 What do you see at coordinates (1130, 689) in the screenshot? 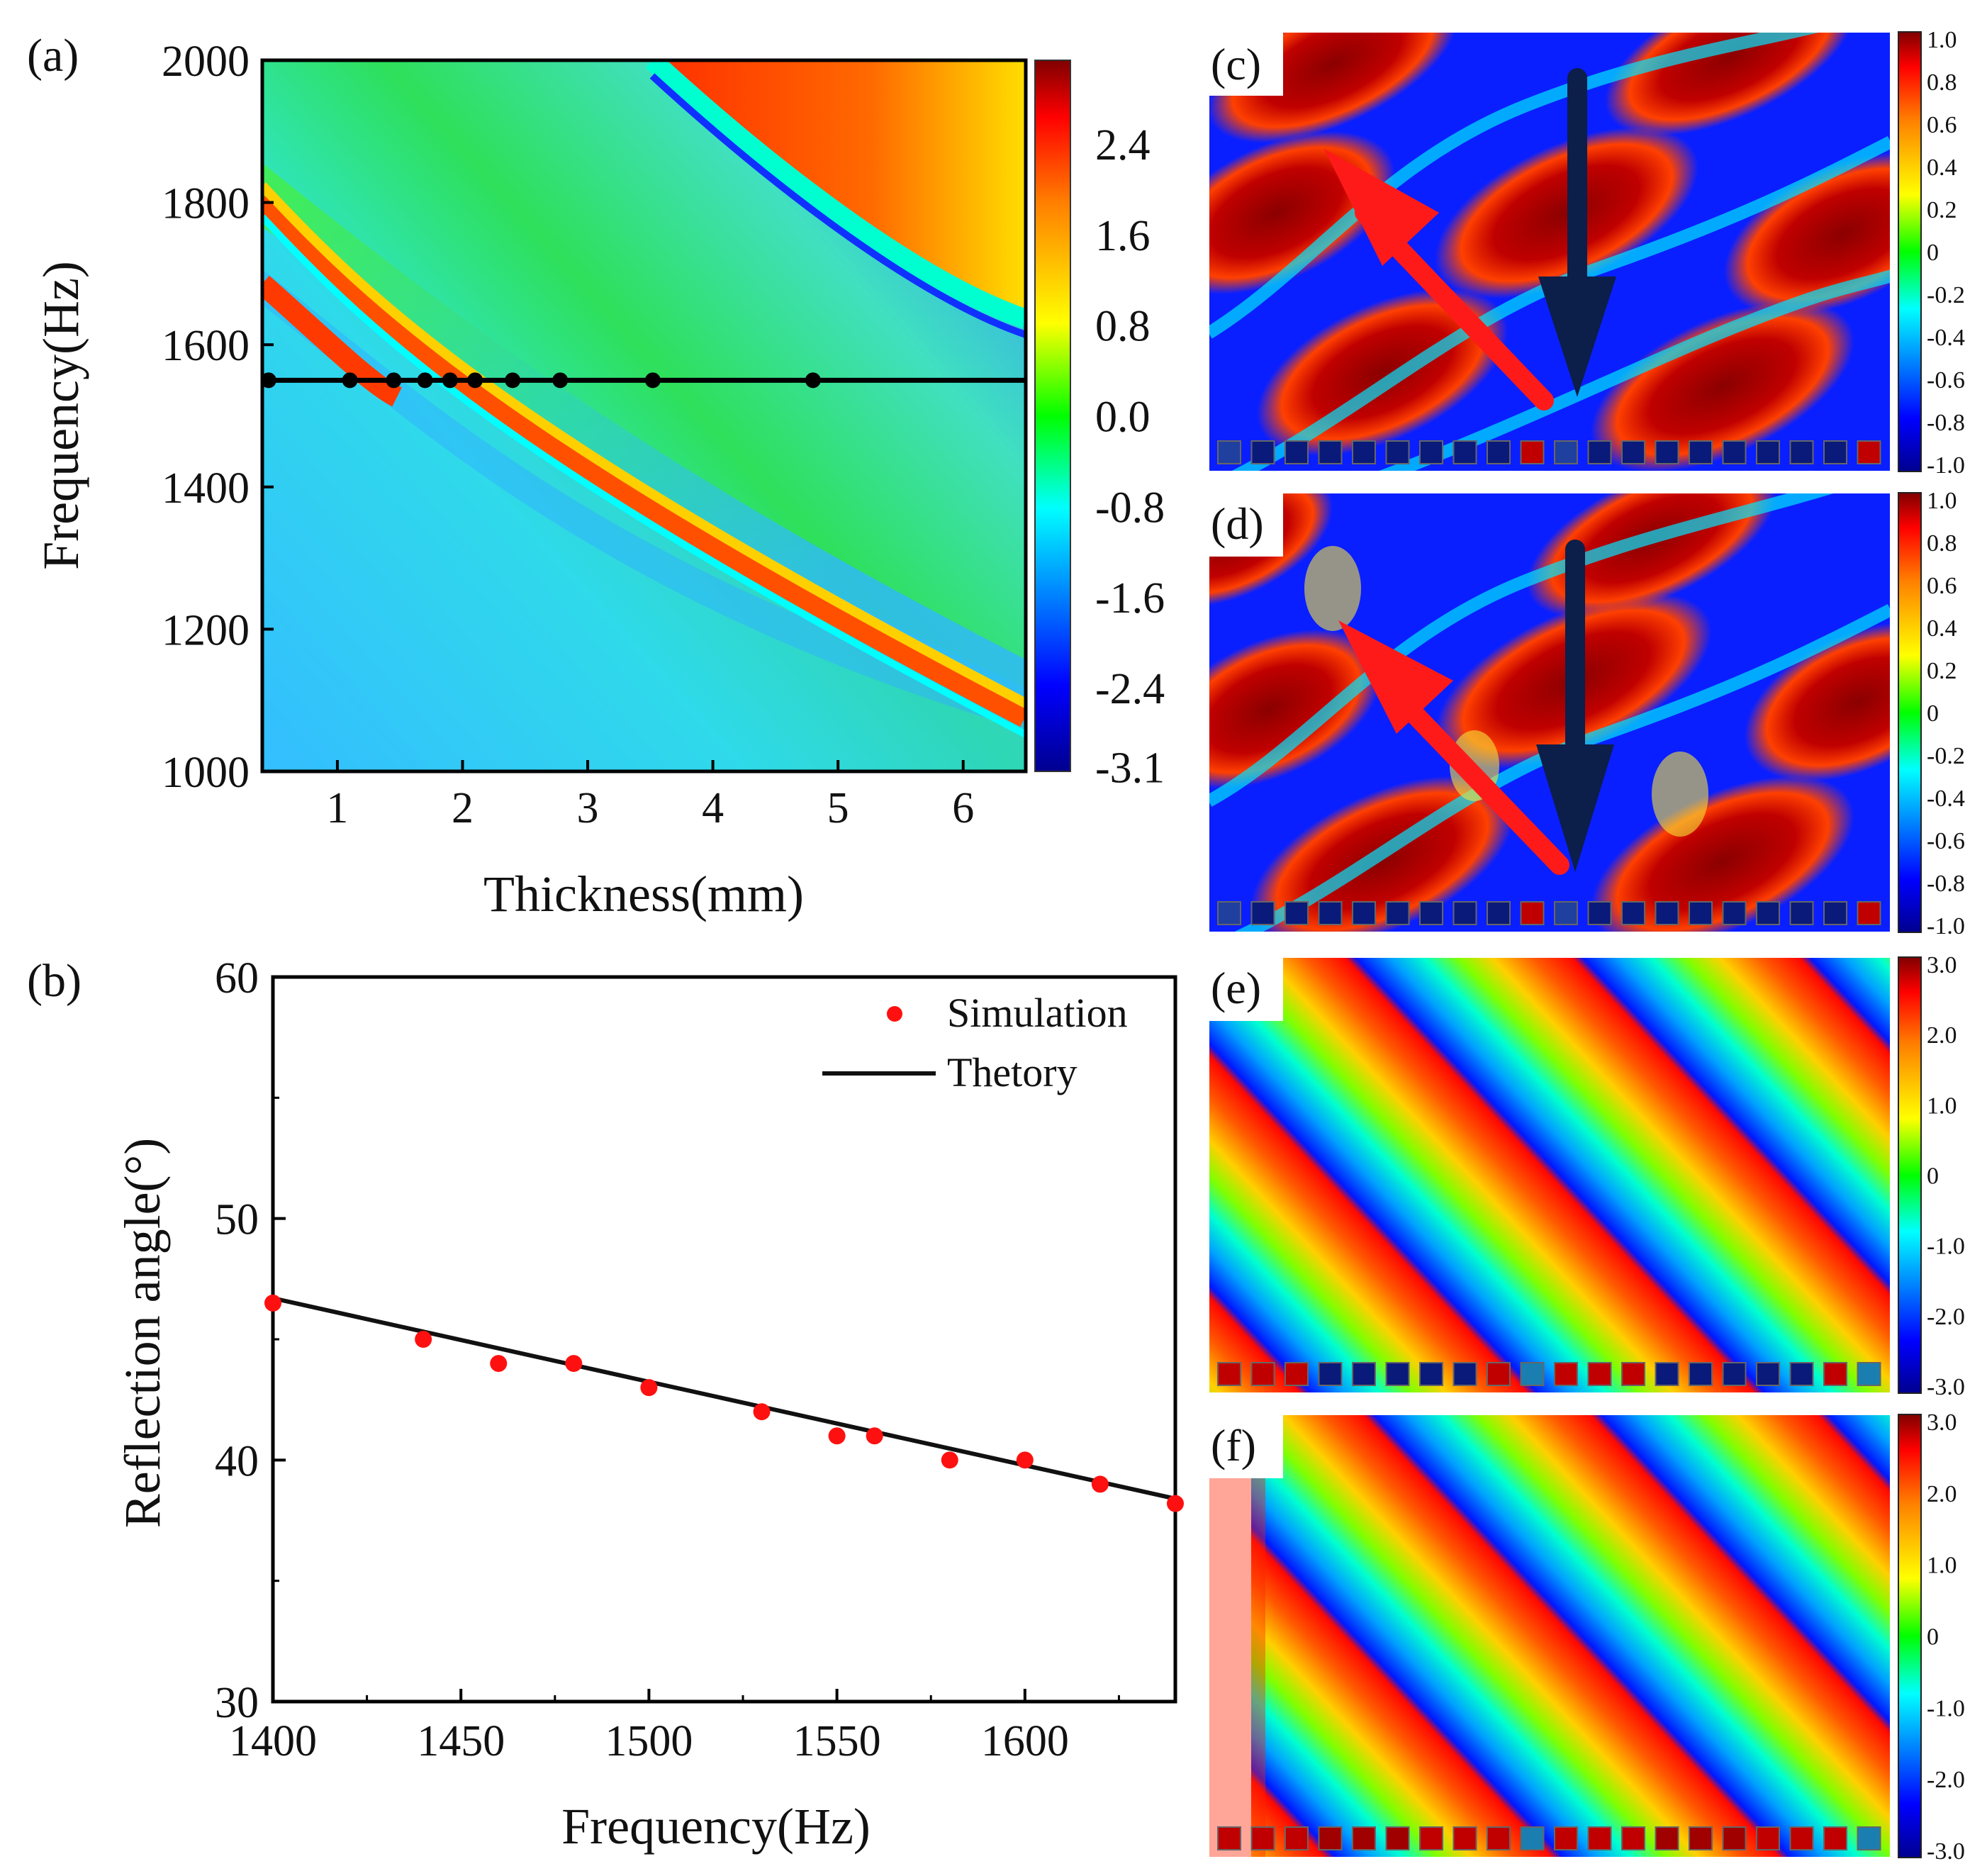
I see `colorbar-tick-label: -2.4` at bounding box center [1130, 689].